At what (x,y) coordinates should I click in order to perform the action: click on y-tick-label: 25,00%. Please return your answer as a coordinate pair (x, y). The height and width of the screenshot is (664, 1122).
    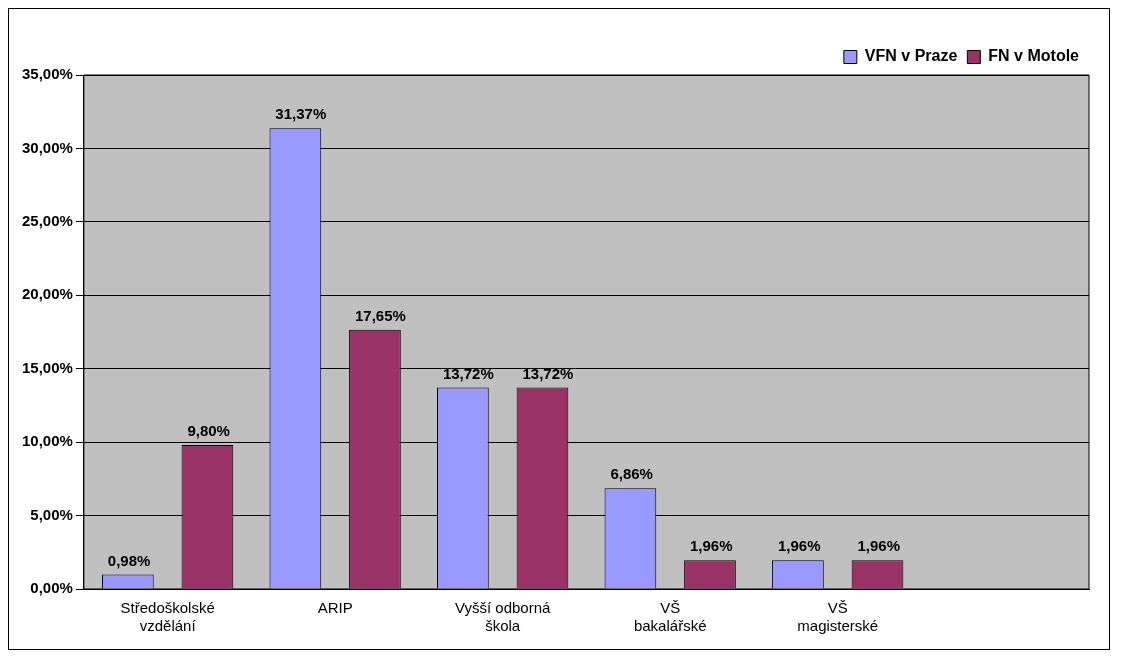
    Looking at the image, I should click on (47, 220).